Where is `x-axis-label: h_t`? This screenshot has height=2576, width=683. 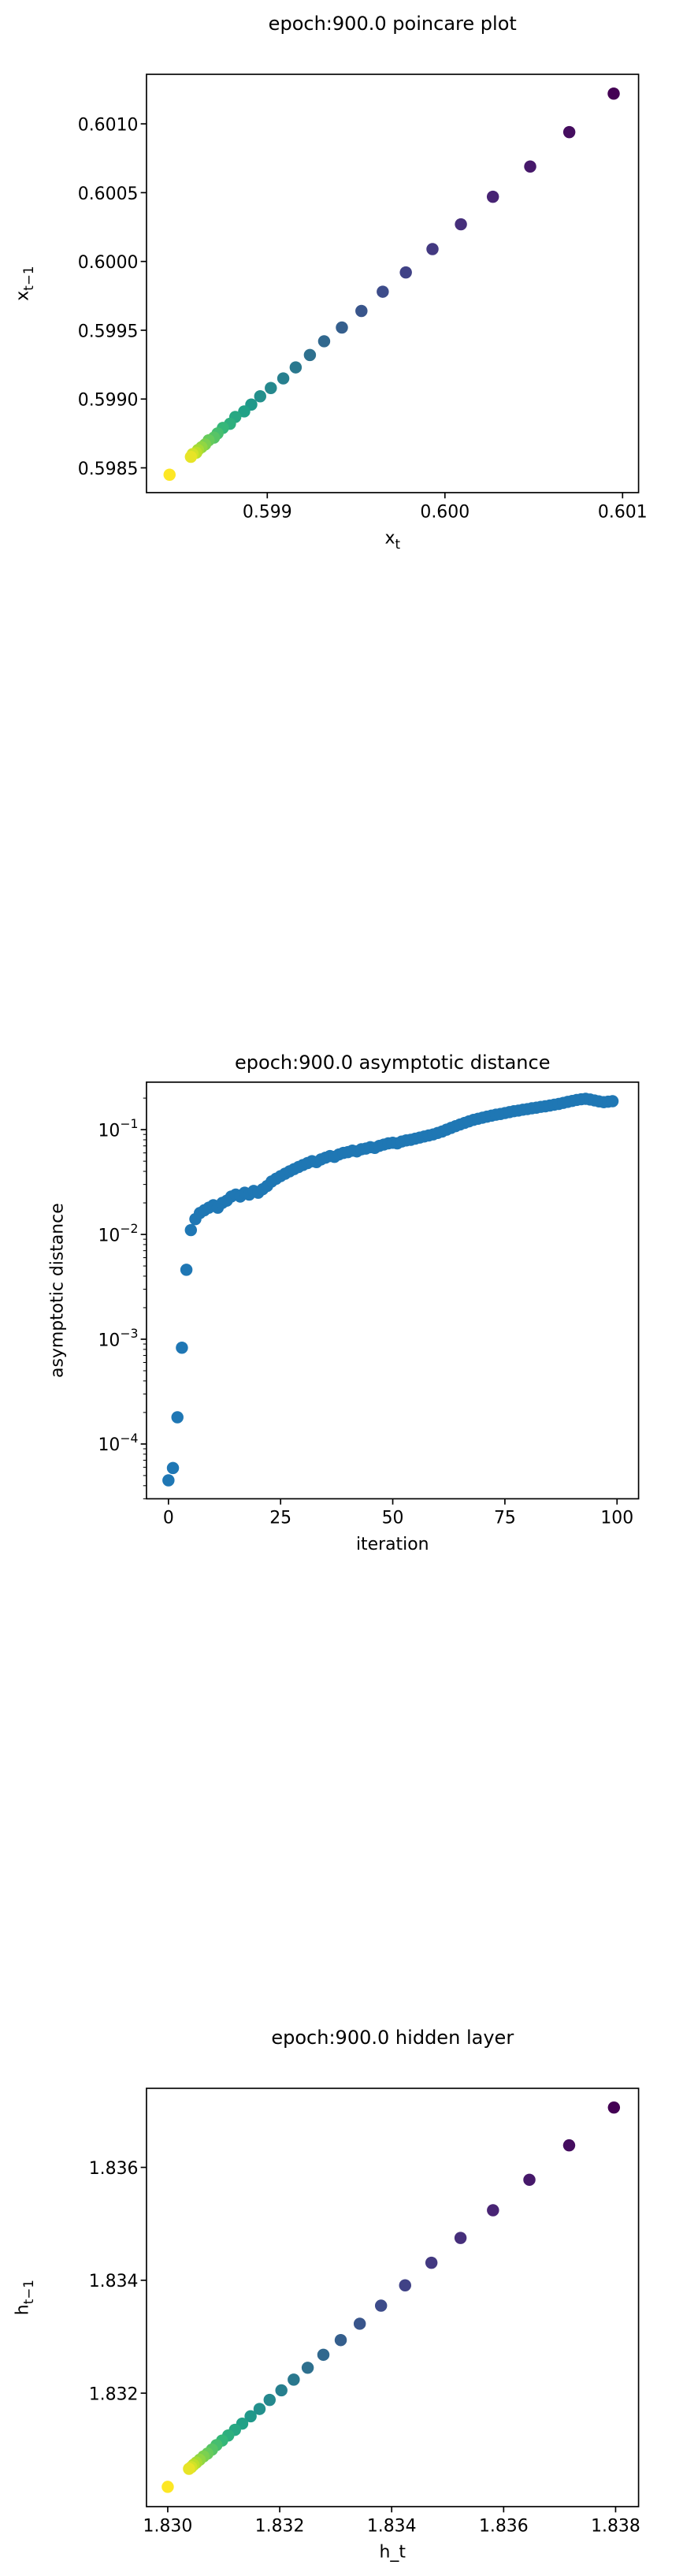 x-axis-label: h_t is located at coordinates (393, 2553).